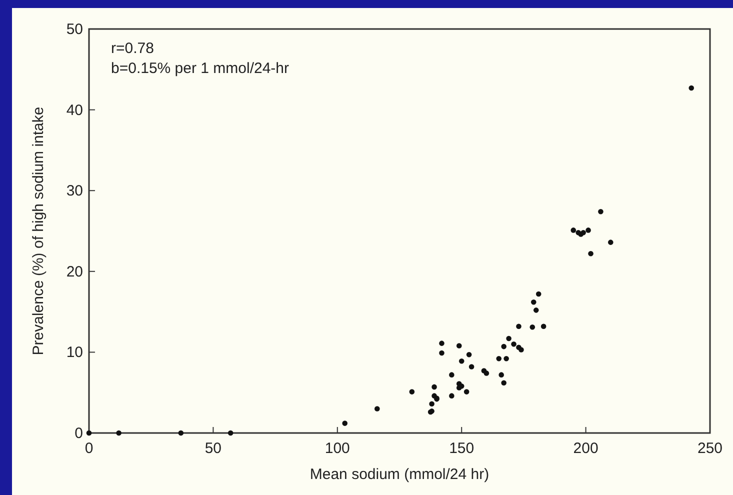 This screenshot has width=733, height=495. What do you see at coordinates (74, 110) in the screenshot?
I see `y-tick-label: 40` at bounding box center [74, 110].